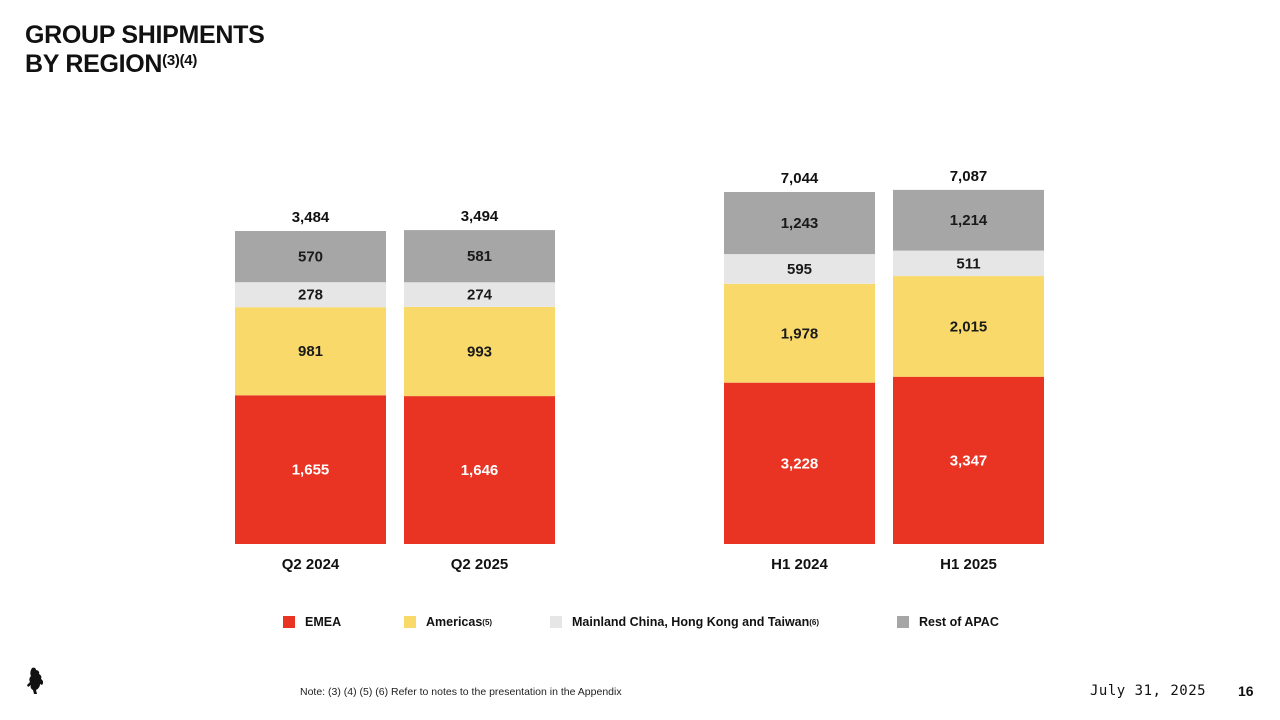 Image resolution: width=1280 pixels, height=720 pixels. What do you see at coordinates (323, 622) in the screenshot?
I see `legend-label-emea: EMEA` at bounding box center [323, 622].